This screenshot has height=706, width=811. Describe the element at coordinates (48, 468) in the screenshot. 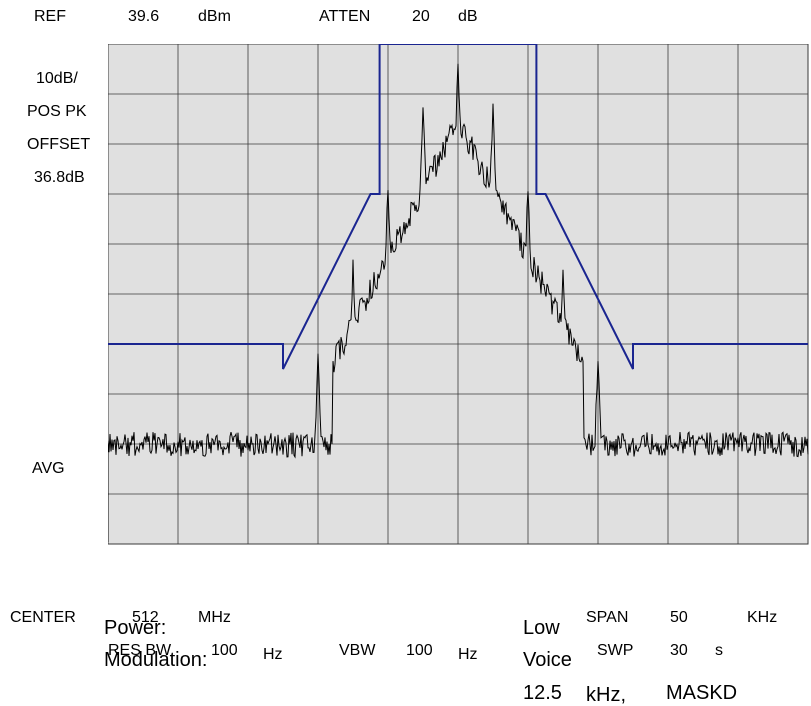

I see `avg-label: AVG` at that location.